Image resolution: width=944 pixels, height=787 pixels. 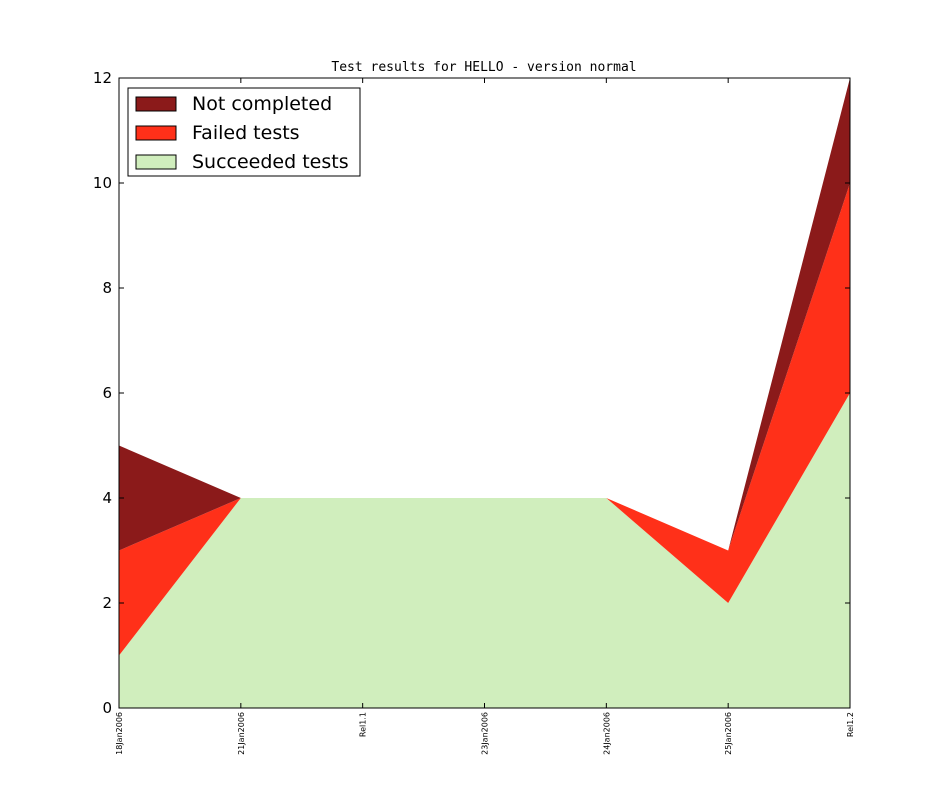 I want to click on legend-label-not-completed: Not completed, so click(x=262, y=104).